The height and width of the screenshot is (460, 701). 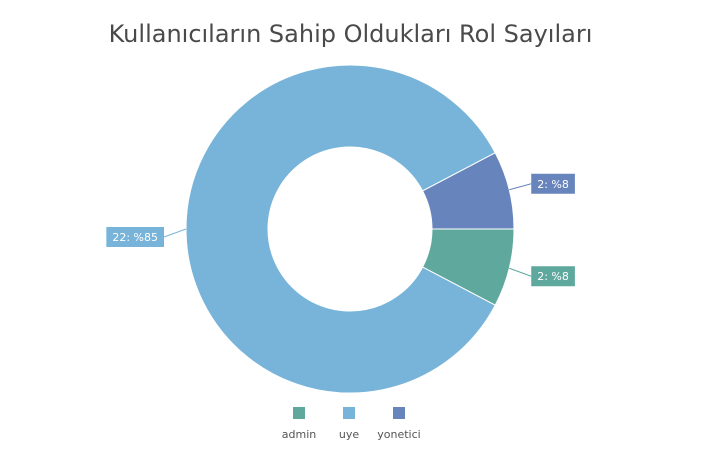 I want to click on legend-label: yonetici, so click(x=398, y=434).